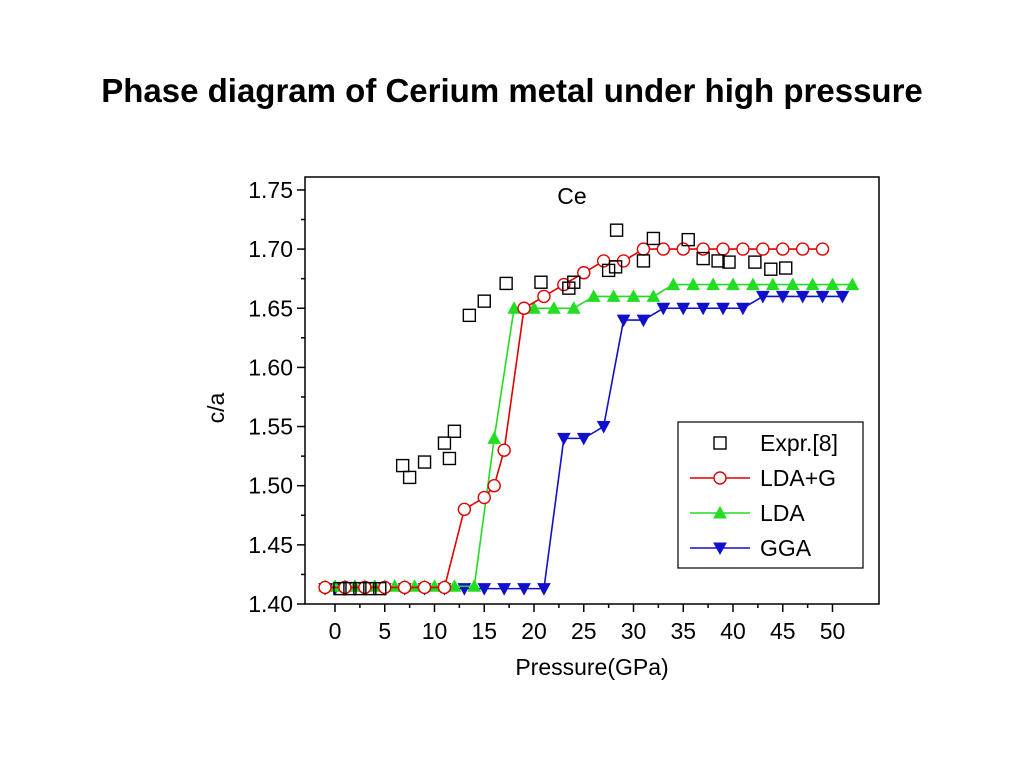 This screenshot has width=1024, height=768. I want to click on x-tick-label: 40, so click(733, 631).